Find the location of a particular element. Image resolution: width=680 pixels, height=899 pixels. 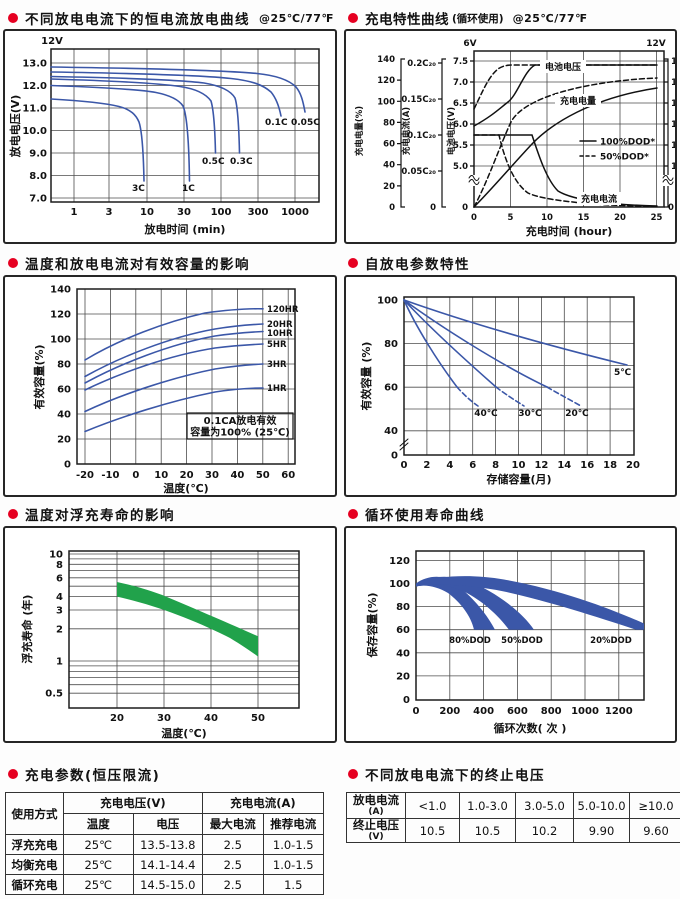

tick-label: 25 is located at coordinates (657, 218).